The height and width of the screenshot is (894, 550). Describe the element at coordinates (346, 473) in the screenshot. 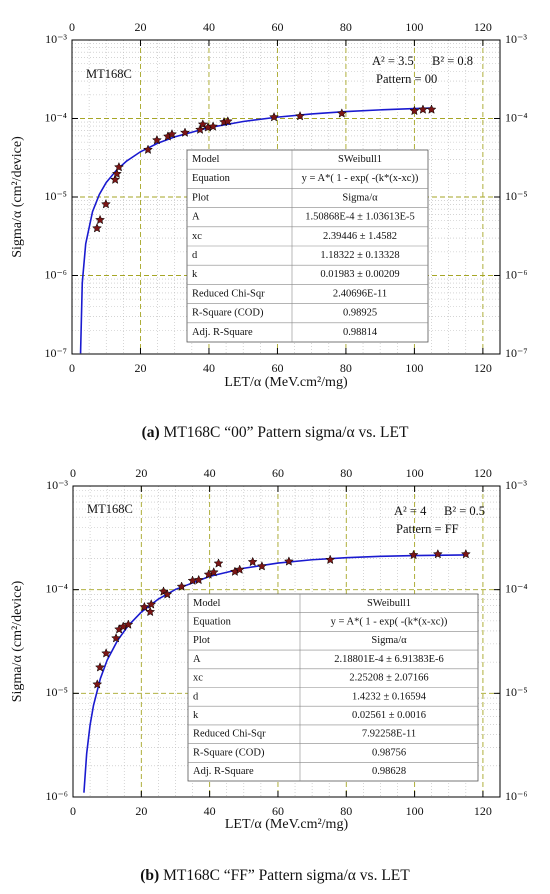

I see `x2-tick-label: 80` at that location.